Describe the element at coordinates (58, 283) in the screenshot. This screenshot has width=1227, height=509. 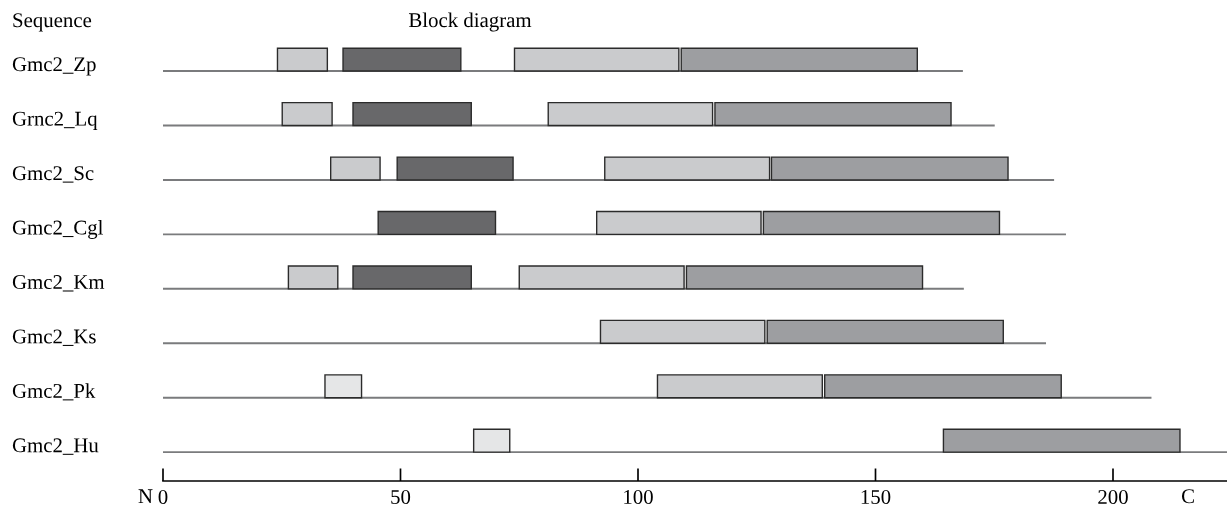
I see `y-tick-label: Gmc2_Km` at that location.